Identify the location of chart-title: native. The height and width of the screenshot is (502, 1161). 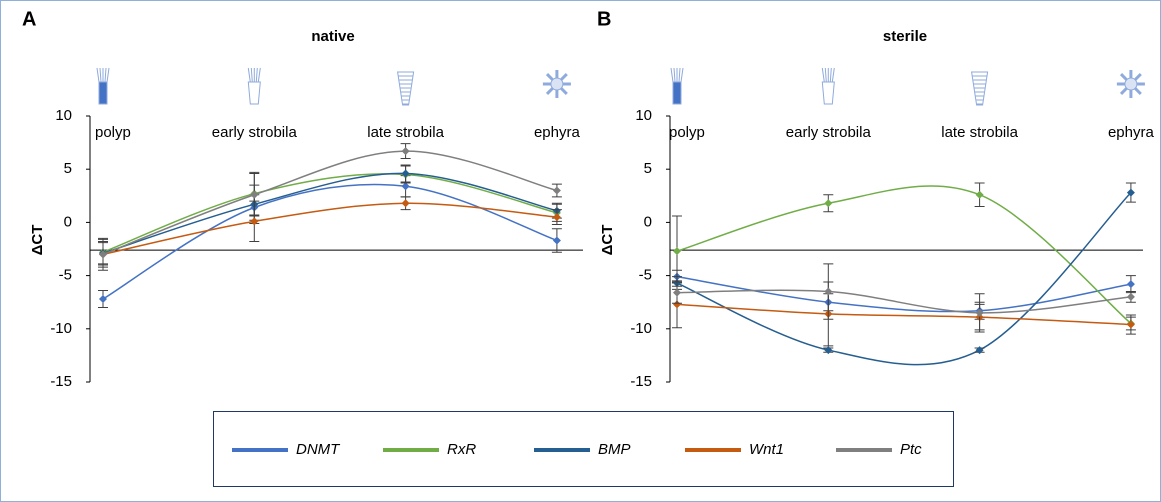
(332, 36).